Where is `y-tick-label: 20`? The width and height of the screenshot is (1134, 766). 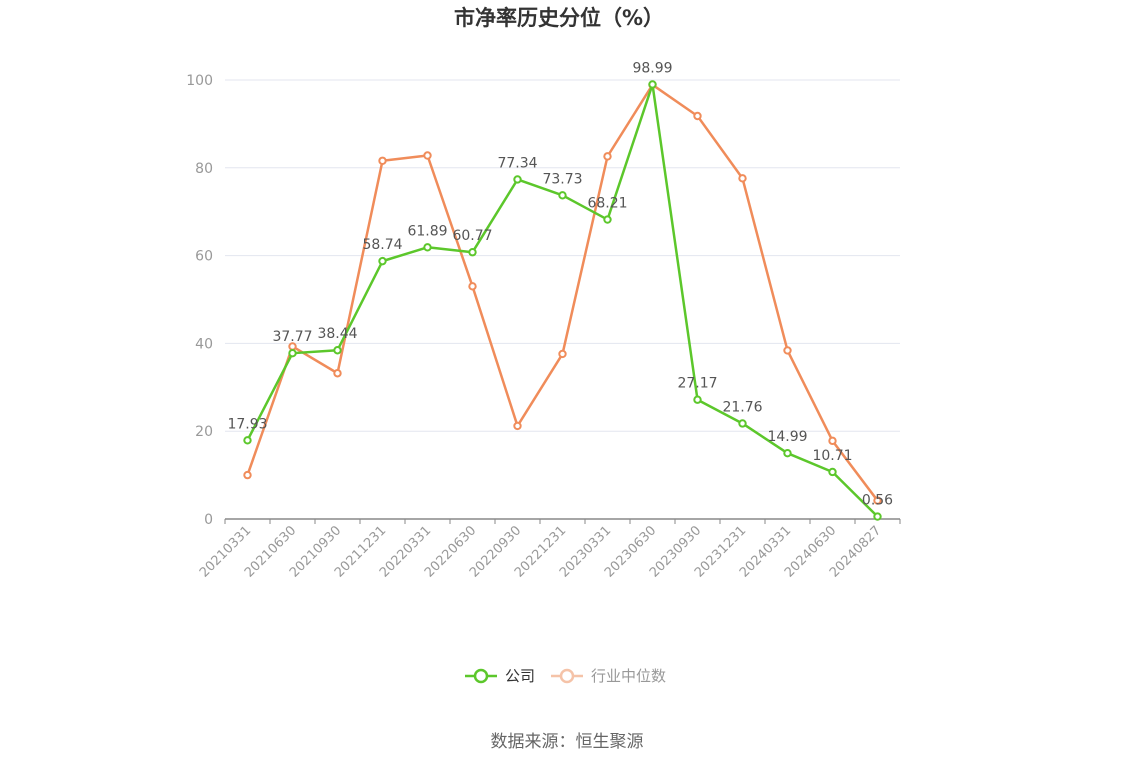
y-tick-label: 20 is located at coordinates (204, 432).